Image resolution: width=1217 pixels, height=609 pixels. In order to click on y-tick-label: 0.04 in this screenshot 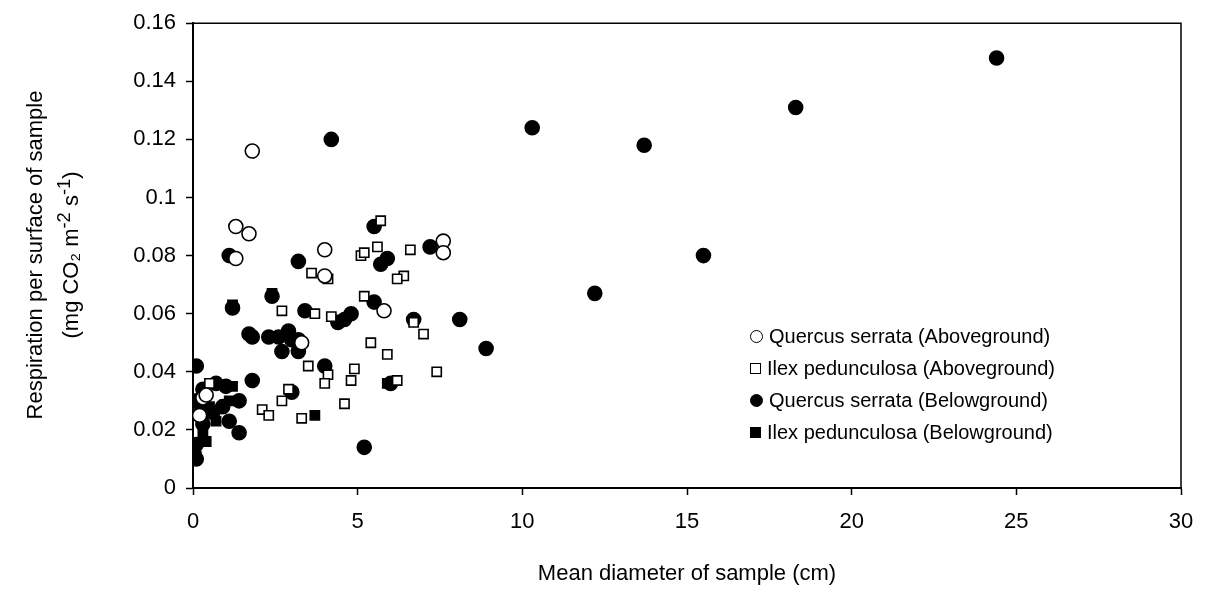, I will do `click(154, 370)`.